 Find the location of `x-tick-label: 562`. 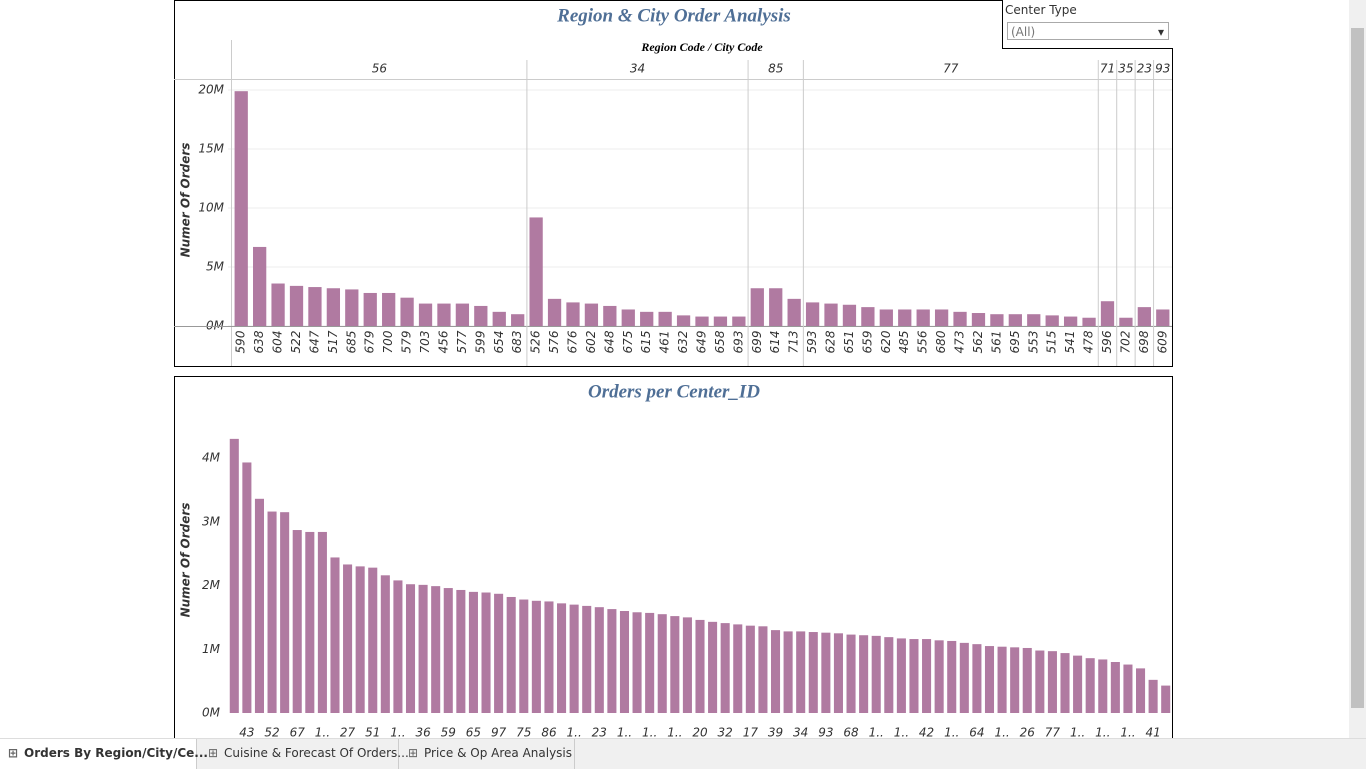

x-tick-label: 562 is located at coordinates (978, 342).